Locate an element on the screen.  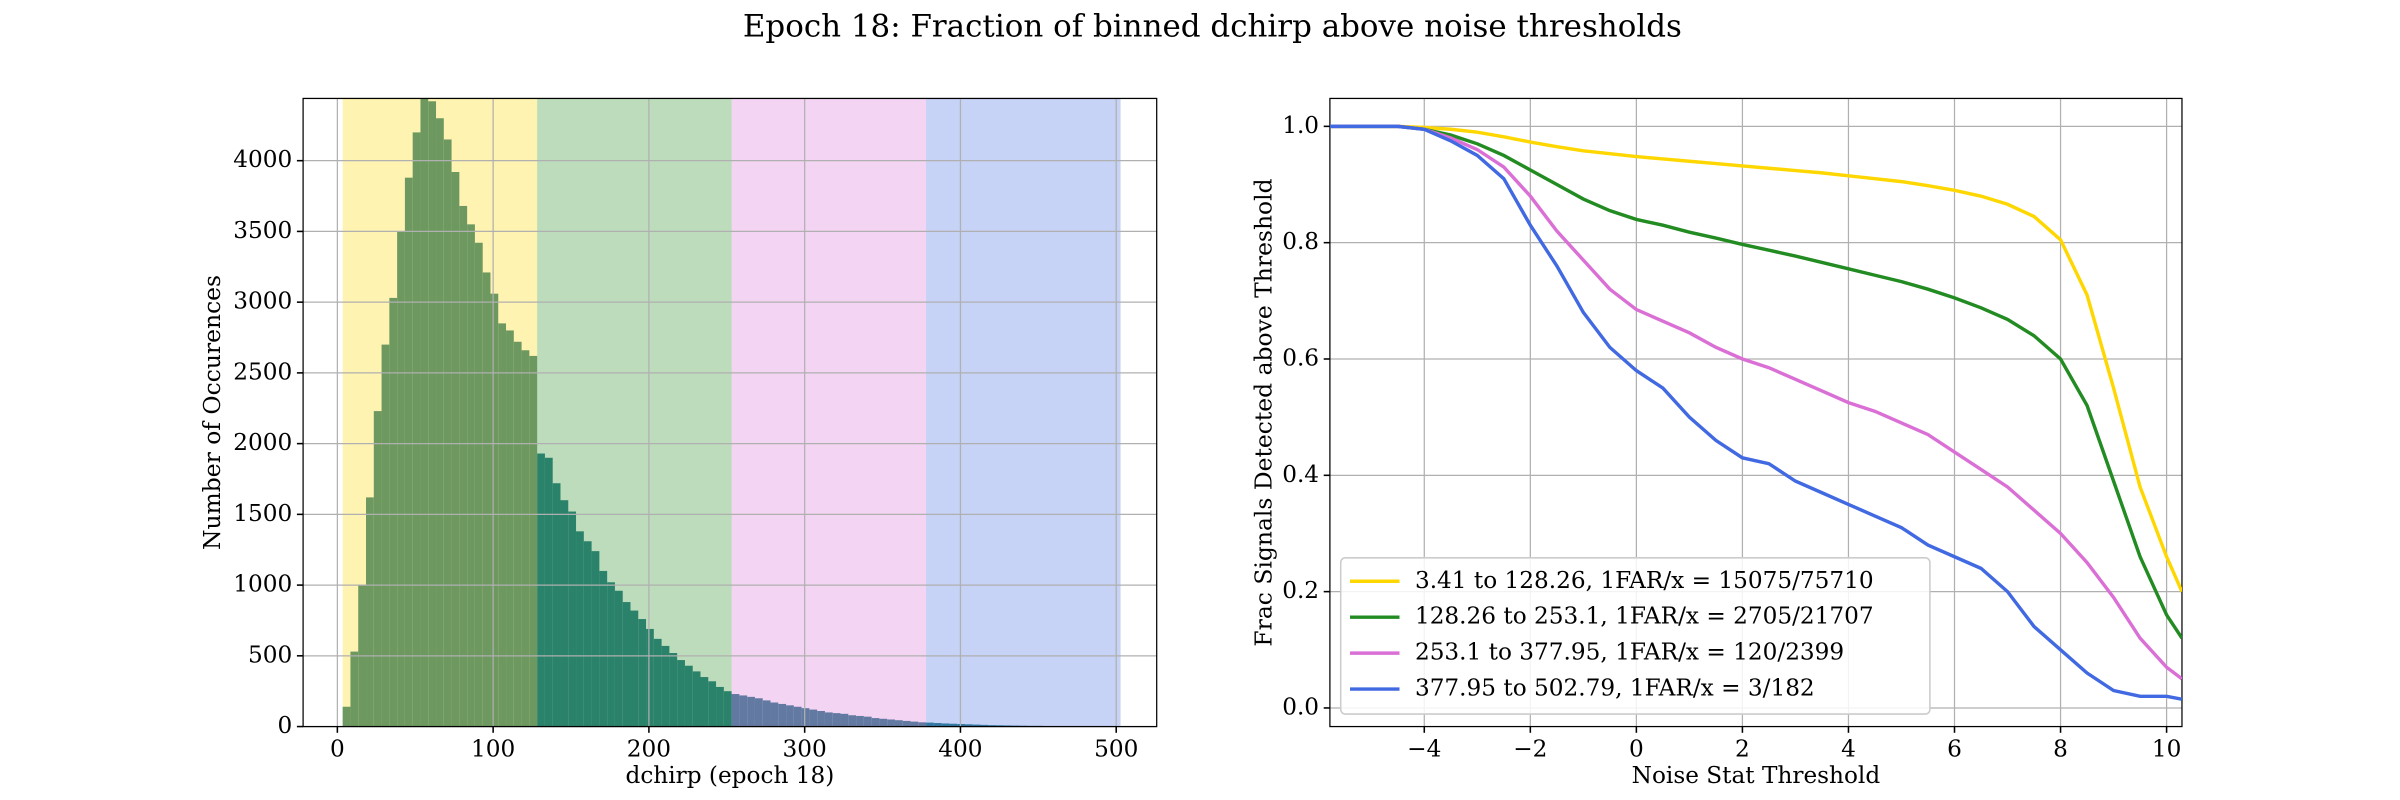
y-tick-label: 1500 is located at coordinates (262, 513).